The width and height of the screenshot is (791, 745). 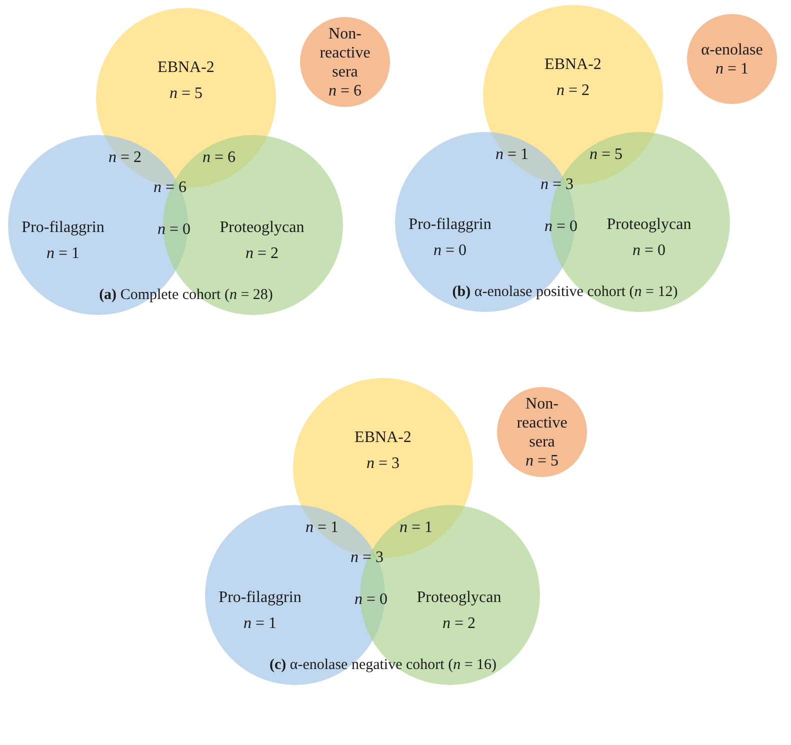 I want to click on text: n = 2, so click(x=125, y=157).